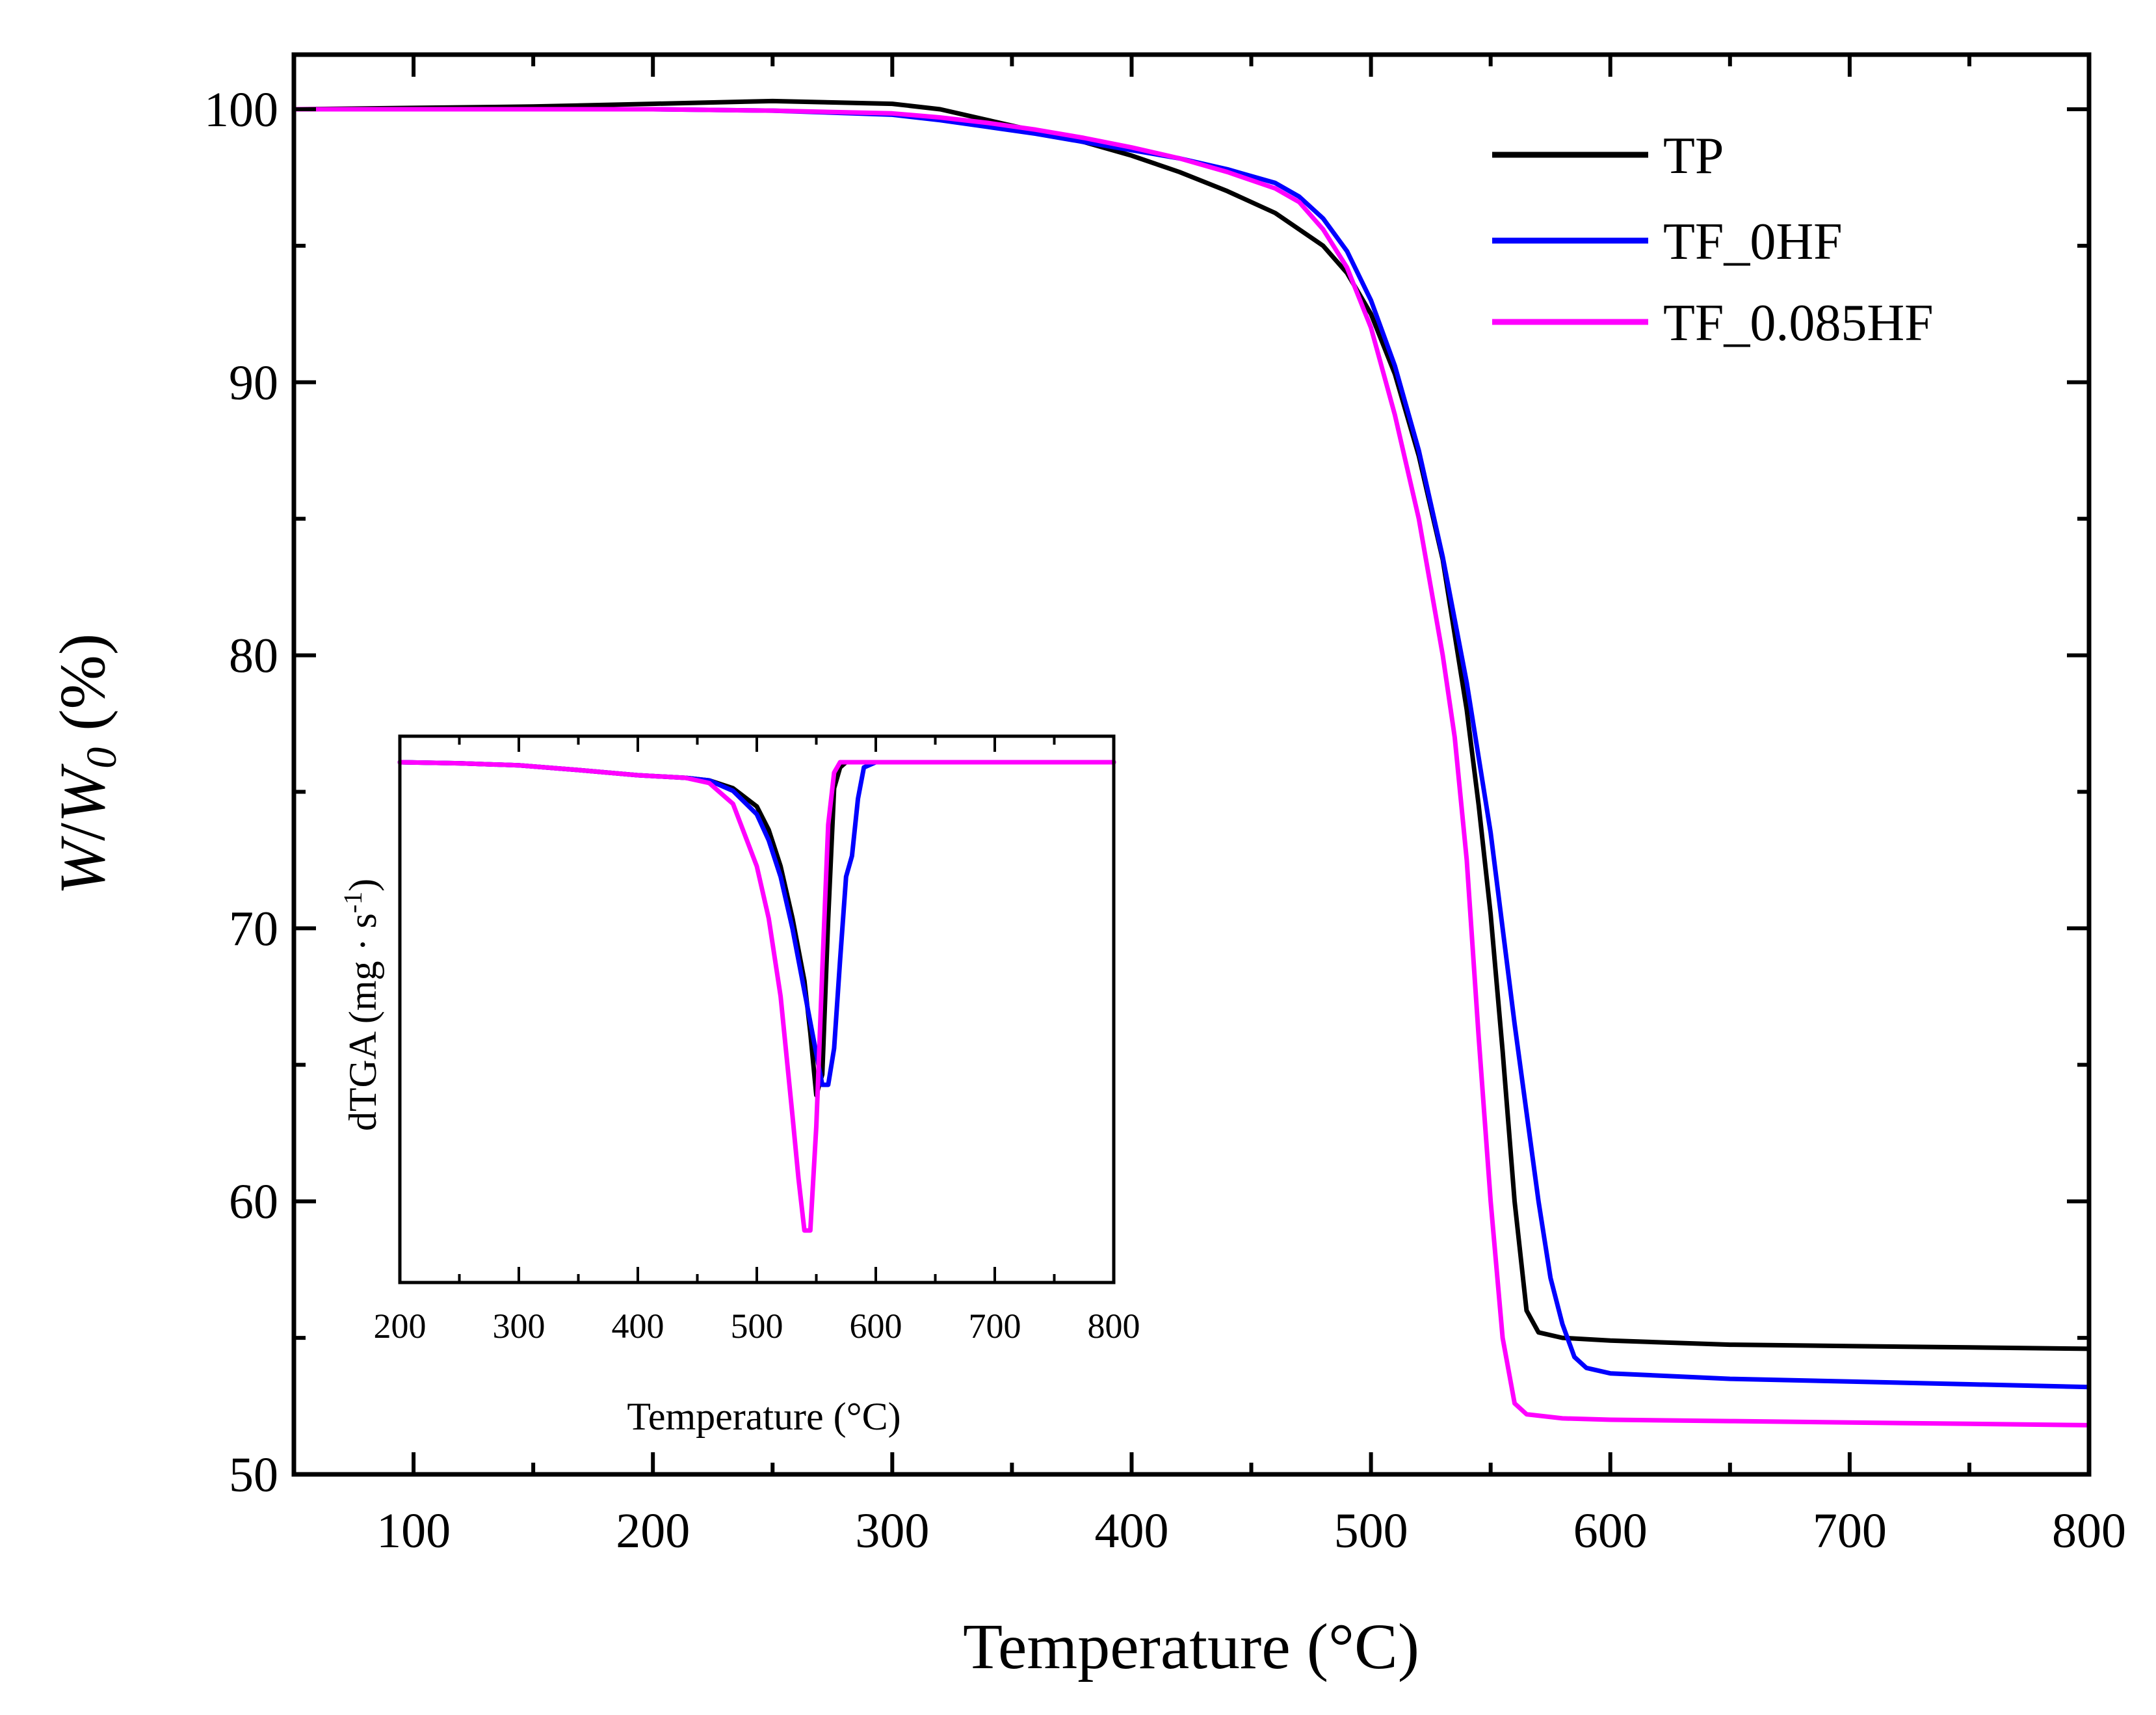 This screenshot has height=1715, width=2156. What do you see at coordinates (401, 1326) in the screenshot?
I see `inset-x-tick-label: 200` at bounding box center [401, 1326].